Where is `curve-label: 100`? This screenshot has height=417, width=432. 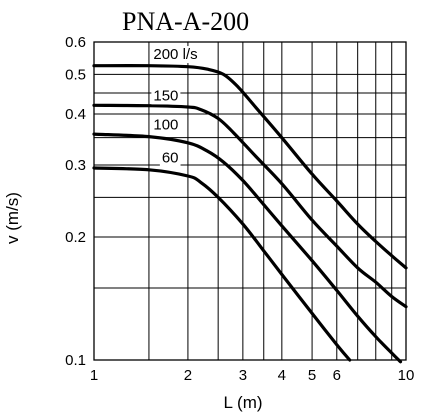
curve-label: 100 is located at coordinates (165, 125).